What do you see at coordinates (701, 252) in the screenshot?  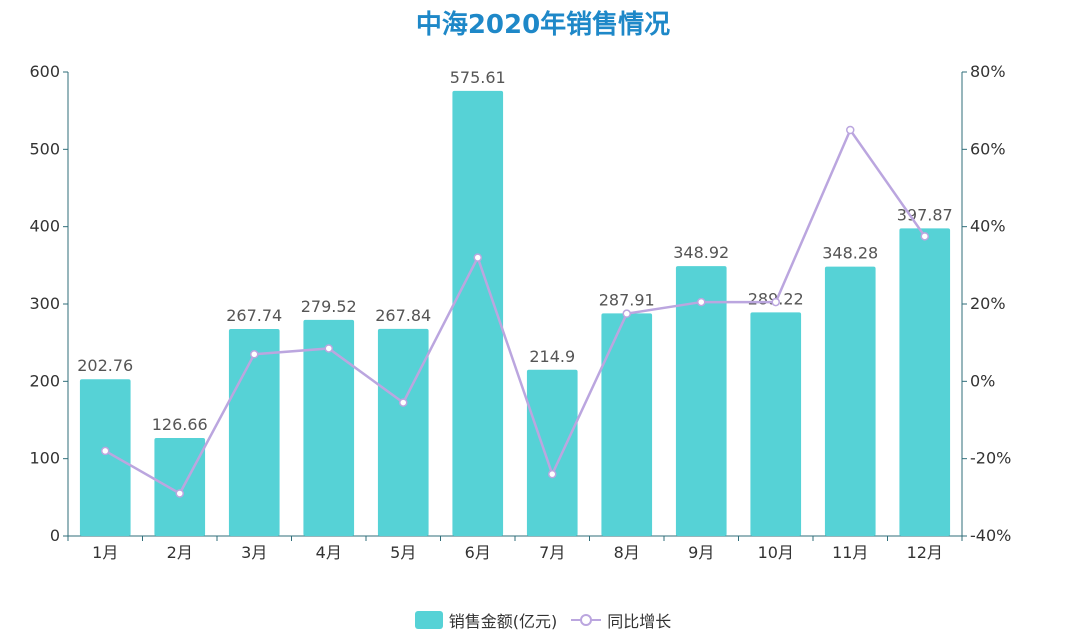 I see `bar-value-label: 348.92` at bounding box center [701, 252].